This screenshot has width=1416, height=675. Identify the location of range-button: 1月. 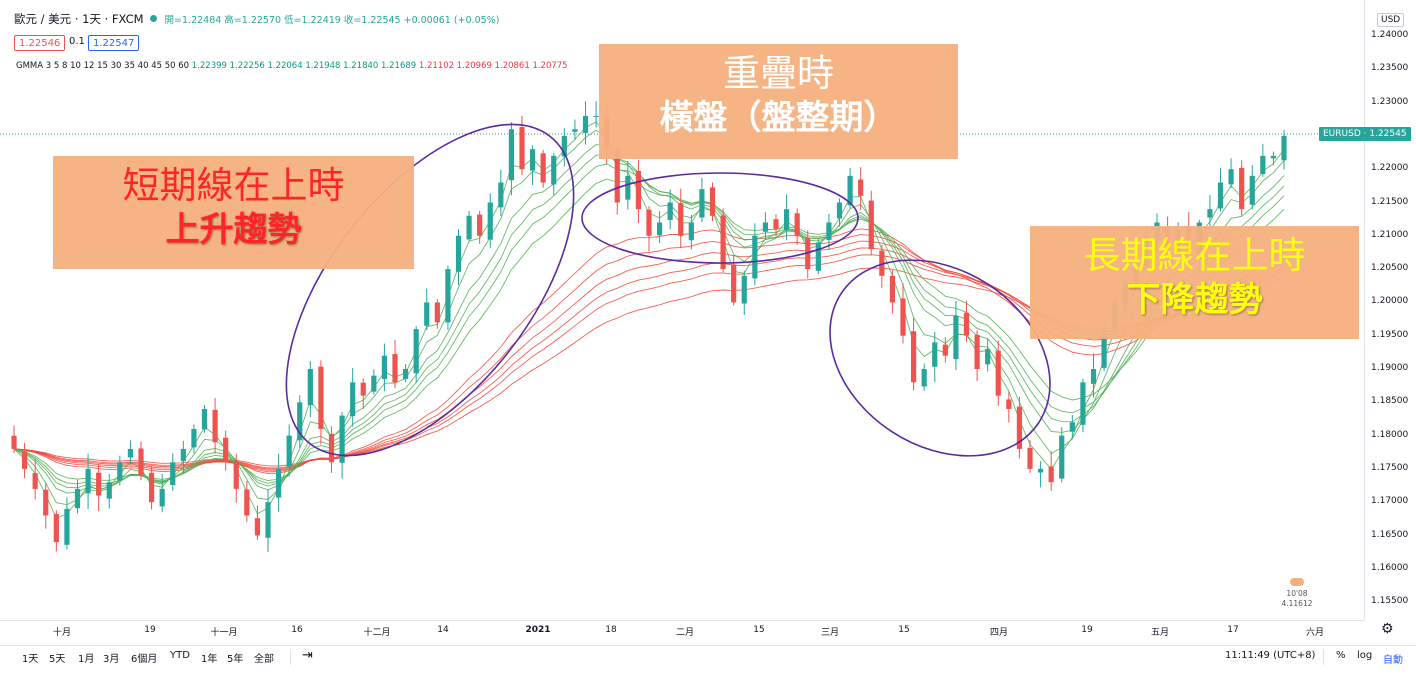
(86, 659).